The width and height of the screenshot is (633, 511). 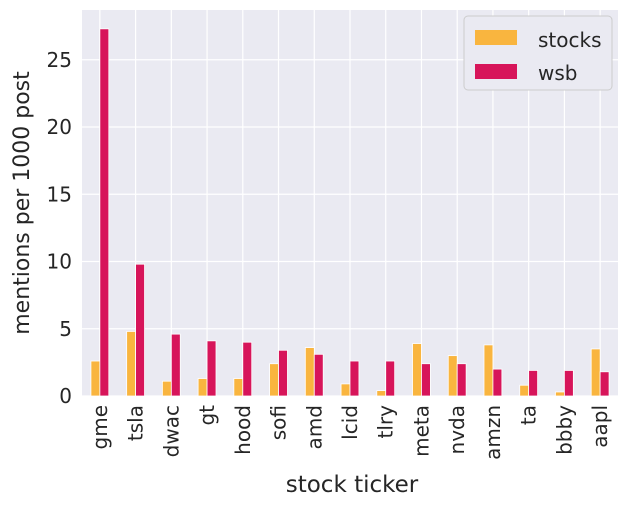 I want to click on y-tick-label: 5, so click(x=65, y=329).